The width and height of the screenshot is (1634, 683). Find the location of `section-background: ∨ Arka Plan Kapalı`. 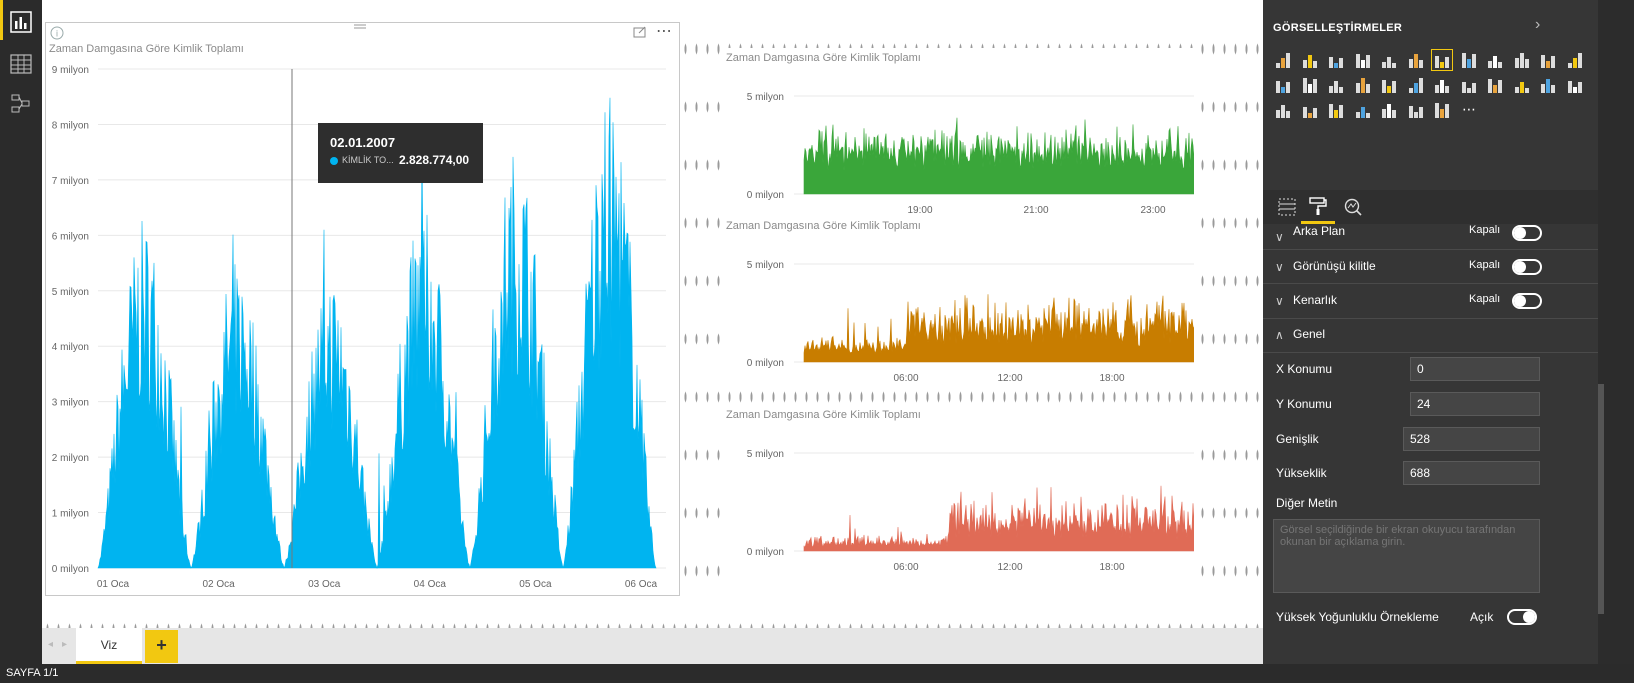

section-background: ∨ Arka Plan Kapalı is located at coordinates (1430, 241).